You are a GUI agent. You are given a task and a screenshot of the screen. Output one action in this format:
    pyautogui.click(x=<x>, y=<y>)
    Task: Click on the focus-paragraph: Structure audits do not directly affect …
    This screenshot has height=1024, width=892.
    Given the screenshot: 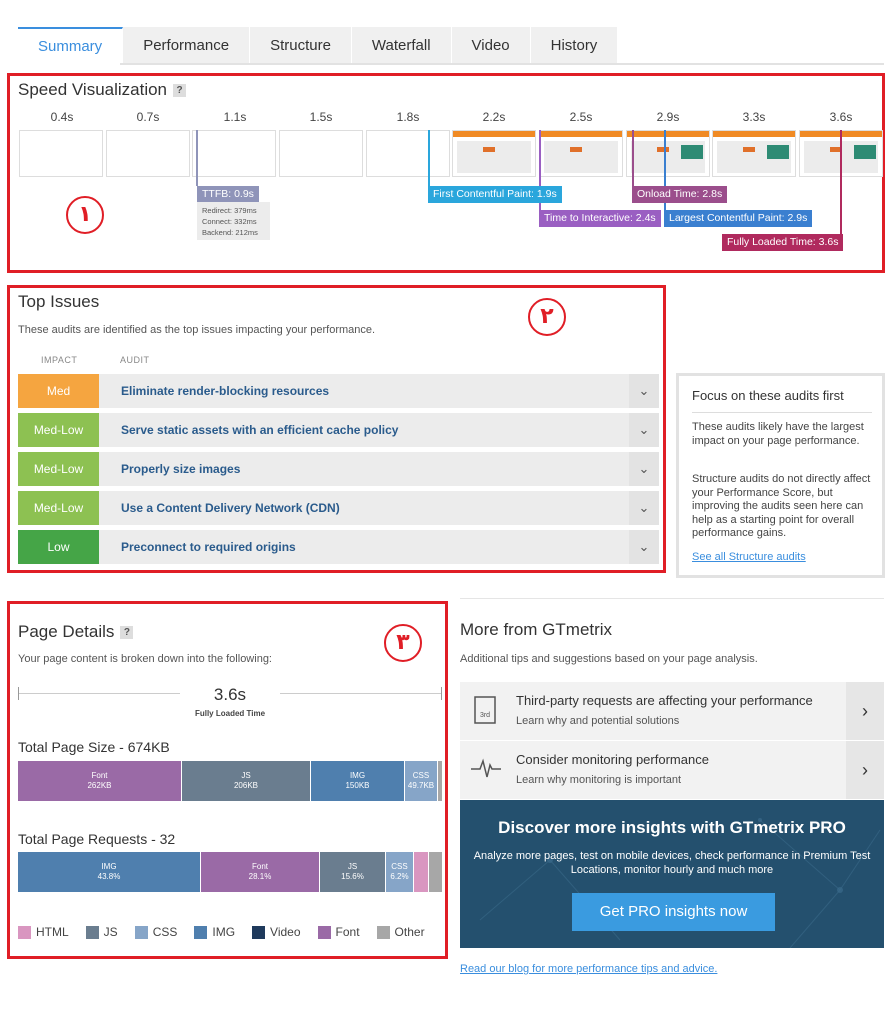 What is the action you would take?
    pyautogui.click(x=781, y=506)
    